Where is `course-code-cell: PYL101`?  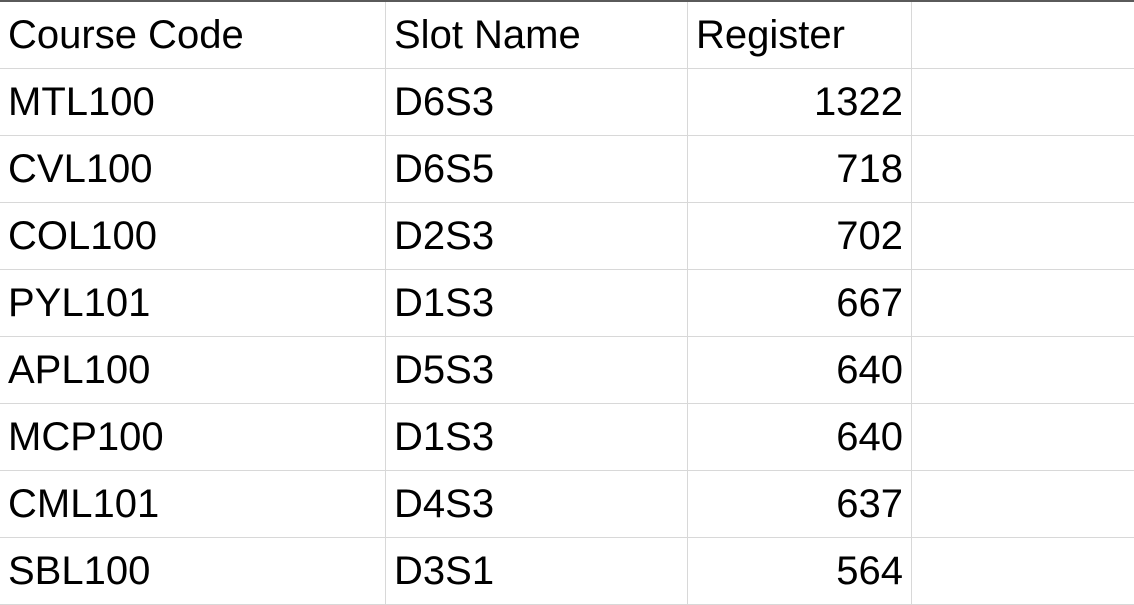
course-code-cell: PYL101 is located at coordinates (193, 303).